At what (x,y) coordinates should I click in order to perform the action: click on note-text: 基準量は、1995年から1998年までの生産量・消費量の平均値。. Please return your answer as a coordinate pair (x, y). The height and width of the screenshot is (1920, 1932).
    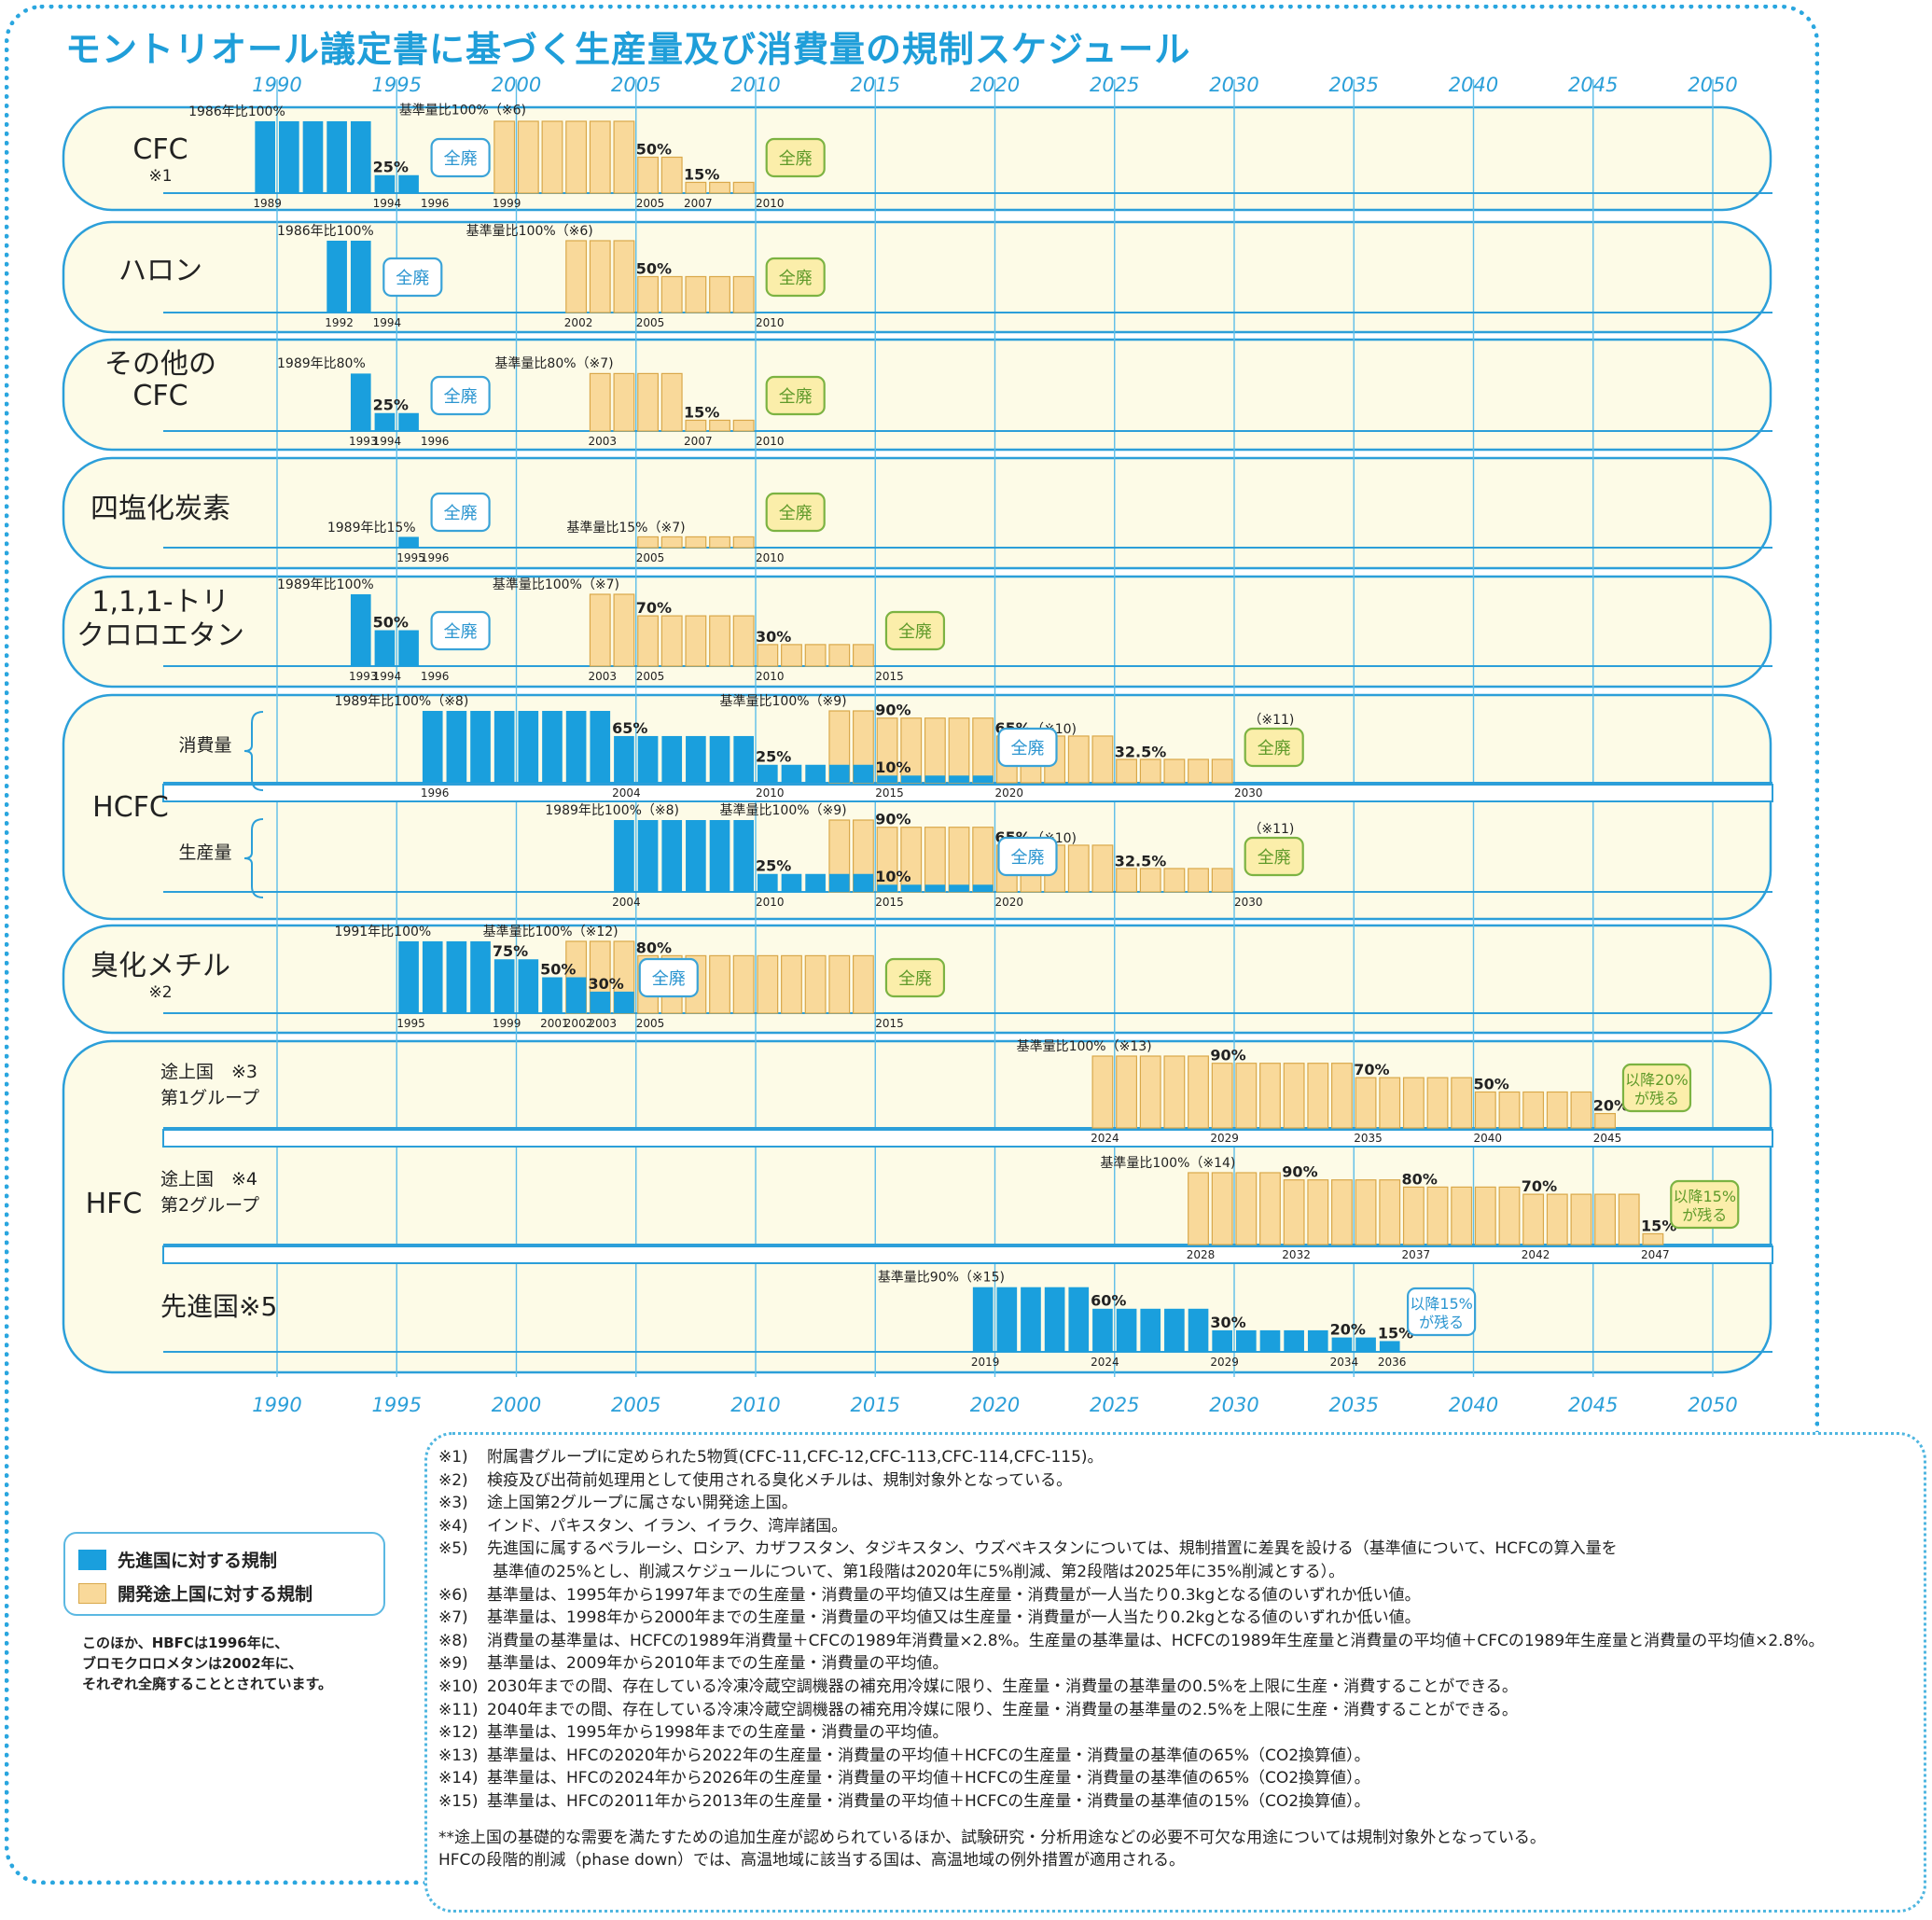
    Looking at the image, I should click on (718, 1733).